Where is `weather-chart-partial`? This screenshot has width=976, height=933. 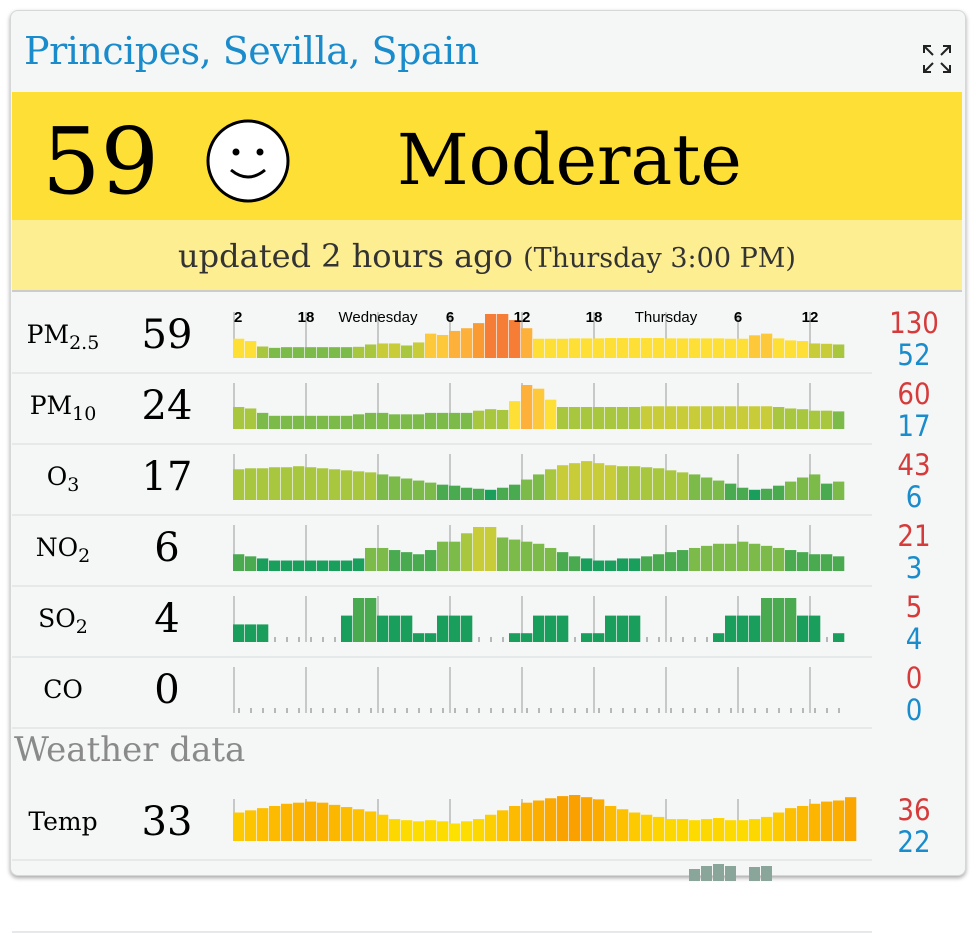 weather-chart-partial is located at coordinates (730, 872).